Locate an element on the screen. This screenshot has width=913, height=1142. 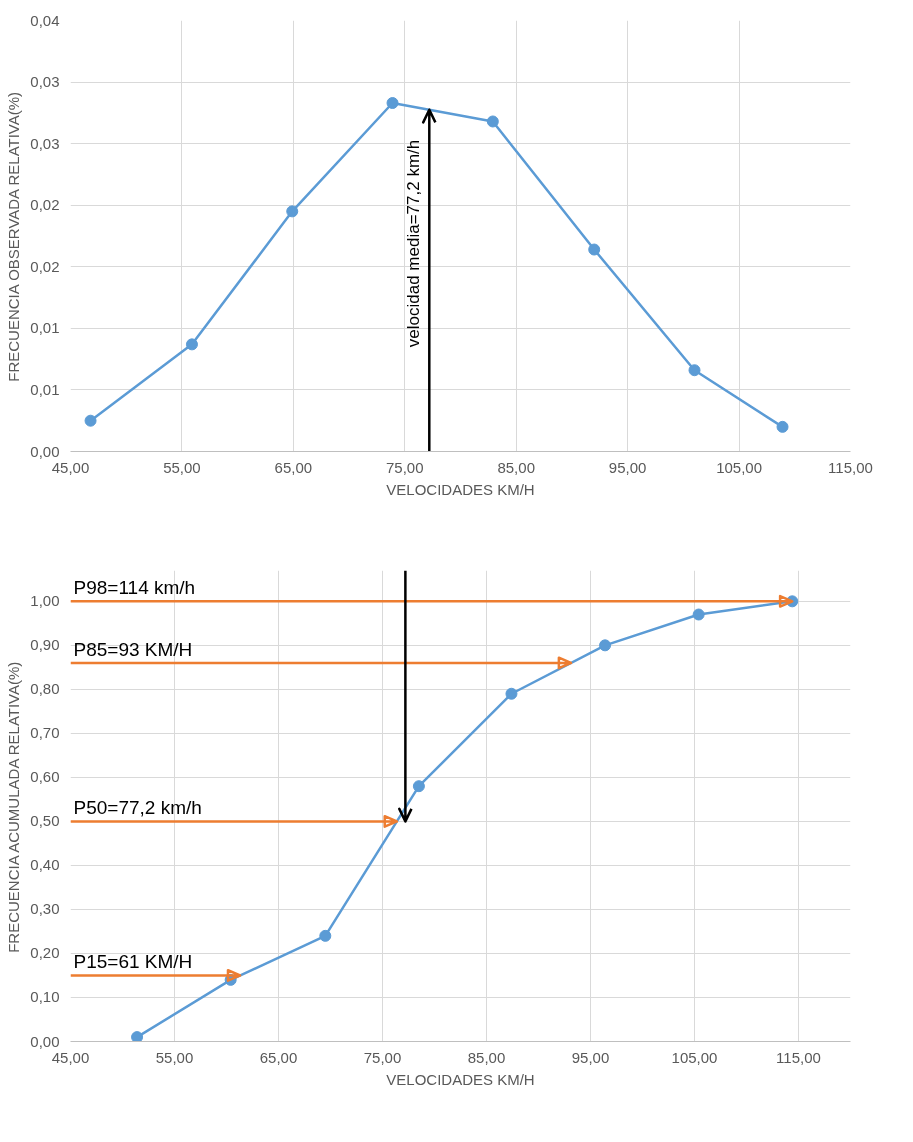
y-tick-label: 0,60 is located at coordinates (45, 777).